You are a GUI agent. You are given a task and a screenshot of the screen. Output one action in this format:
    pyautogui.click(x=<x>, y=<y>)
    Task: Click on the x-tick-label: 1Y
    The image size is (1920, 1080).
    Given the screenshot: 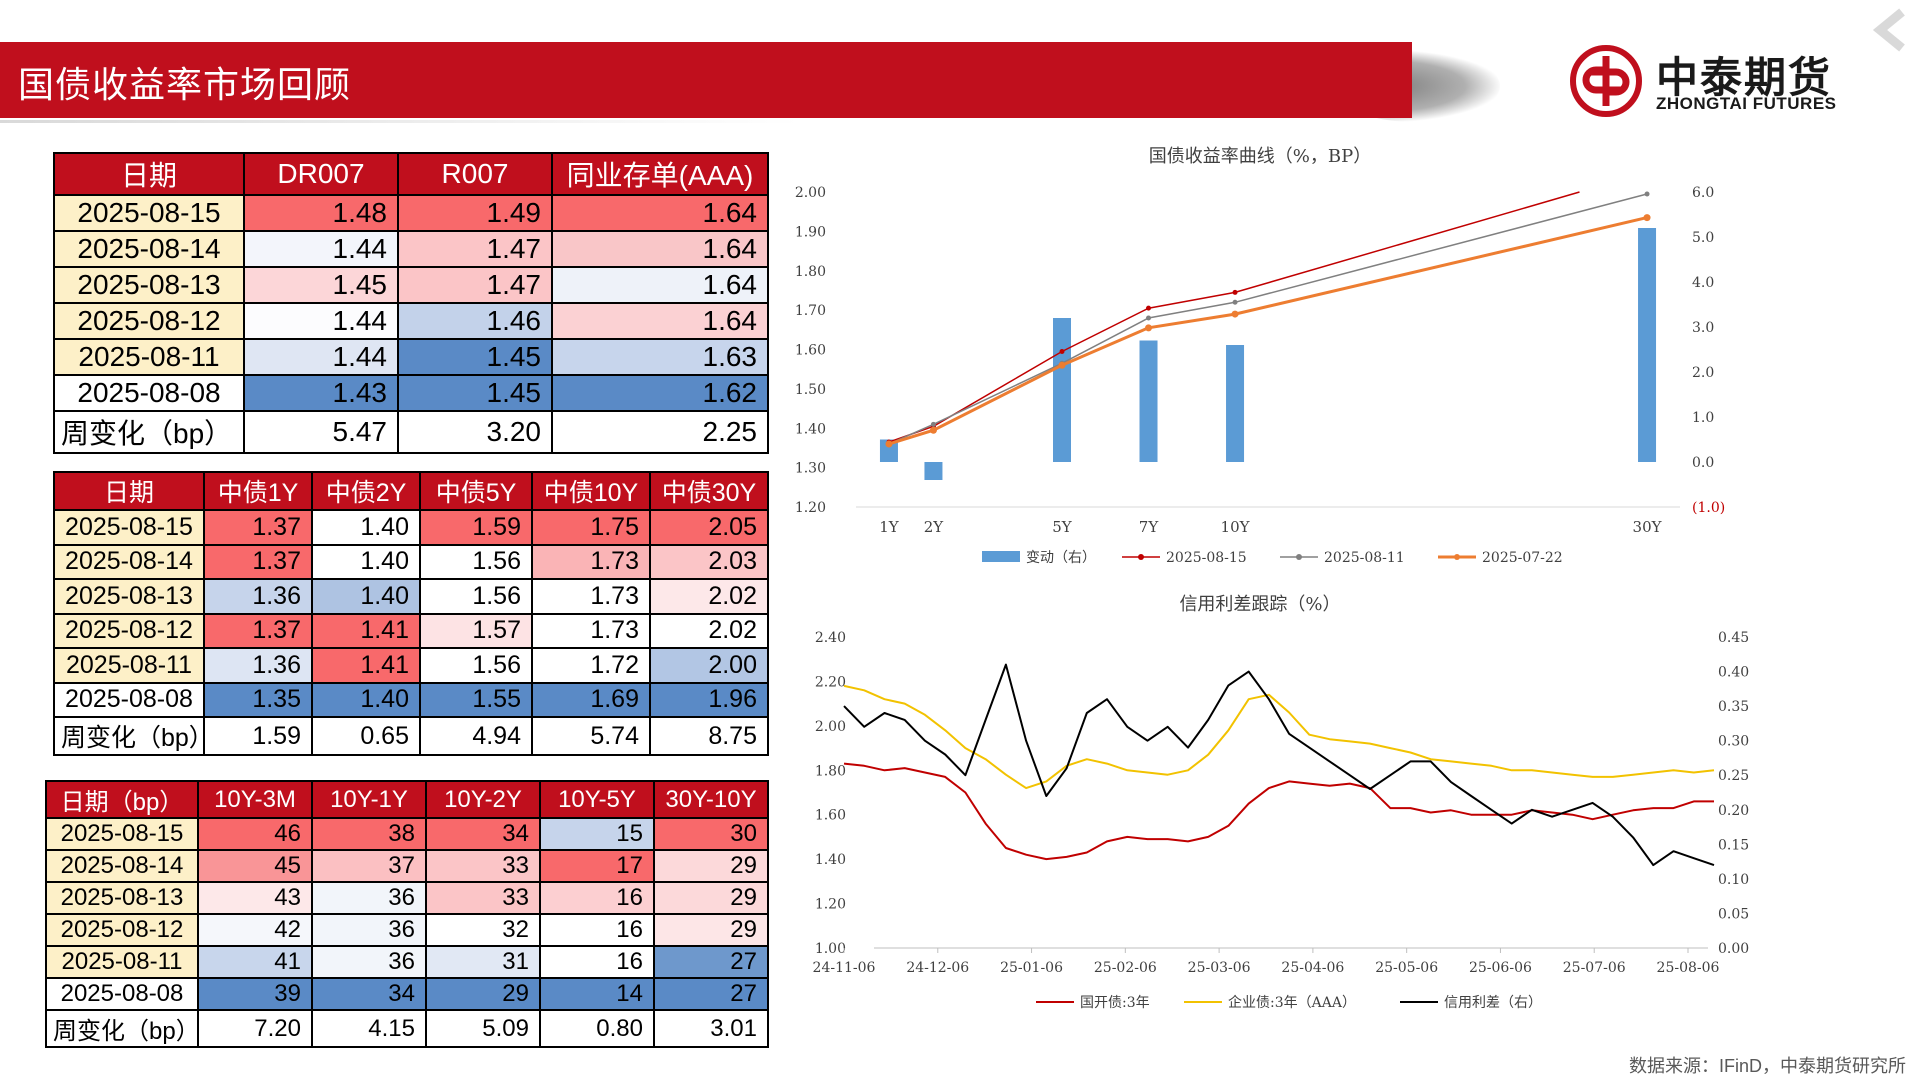 What is the action you would take?
    pyautogui.click(x=889, y=527)
    